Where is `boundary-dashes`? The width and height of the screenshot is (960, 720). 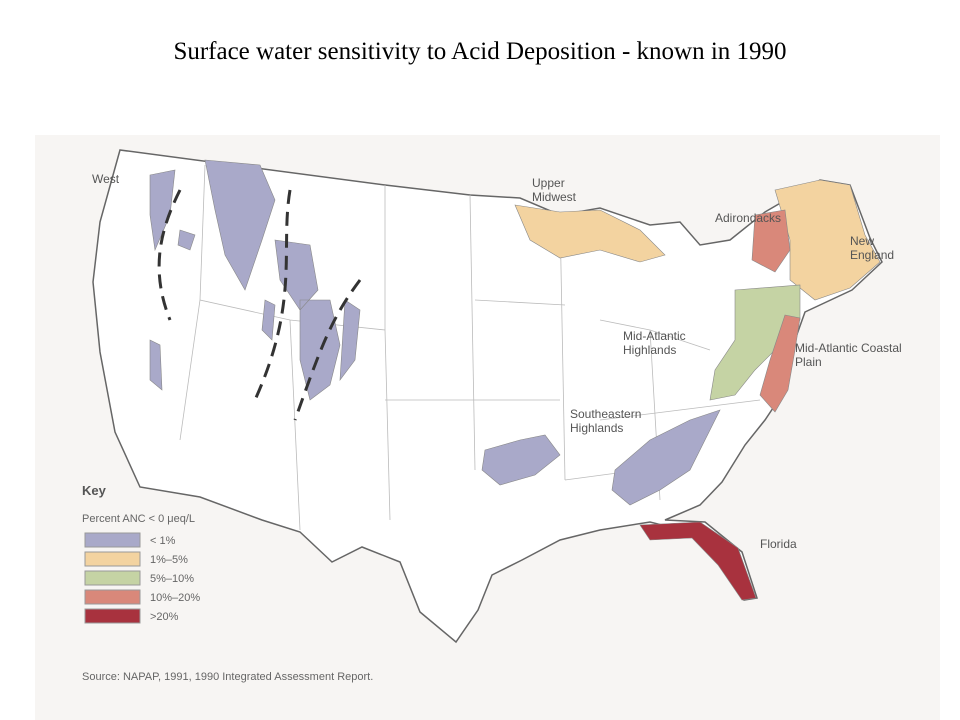
boundary-dashes is located at coordinates (259, 305).